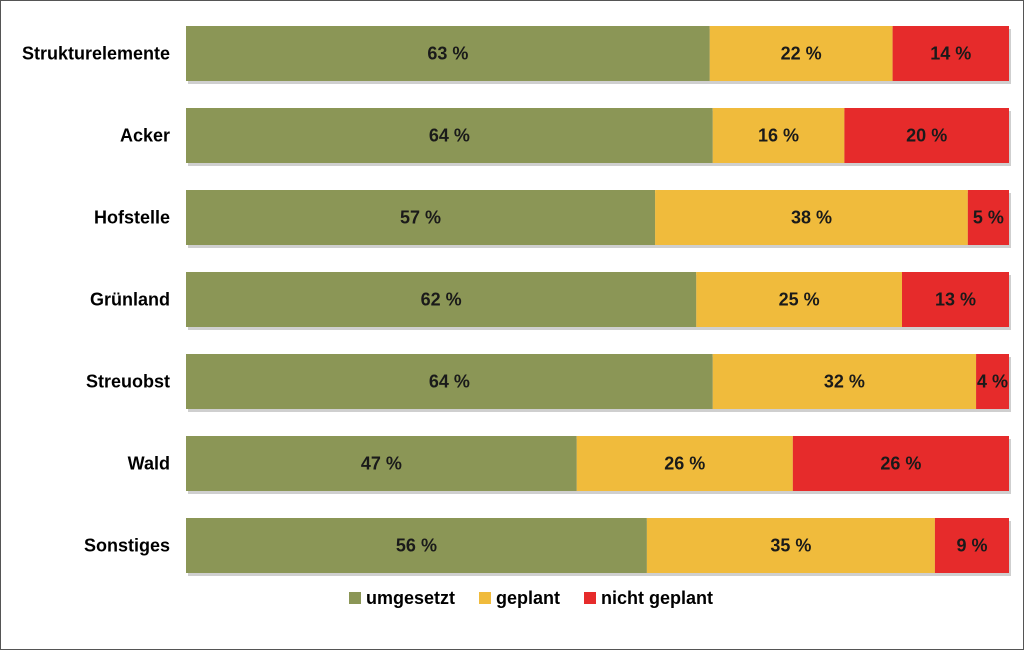 The height and width of the screenshot is (650, 1024). Describe the element at coordinates (127, 546) in the screenshot. I see `category-label-sonstiges: Sonstiges` at that location.